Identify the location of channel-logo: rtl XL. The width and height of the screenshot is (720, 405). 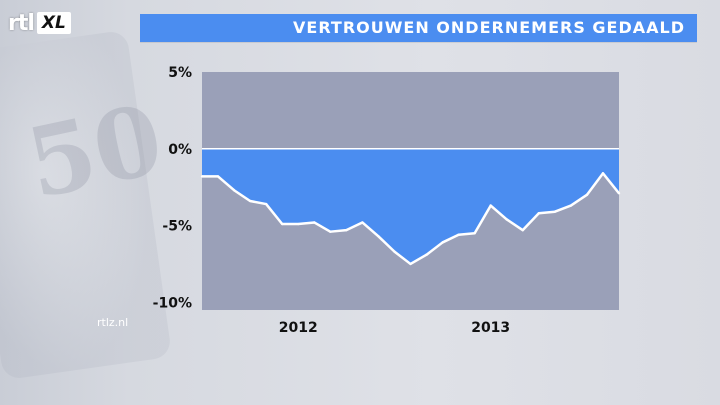
(39, 23).